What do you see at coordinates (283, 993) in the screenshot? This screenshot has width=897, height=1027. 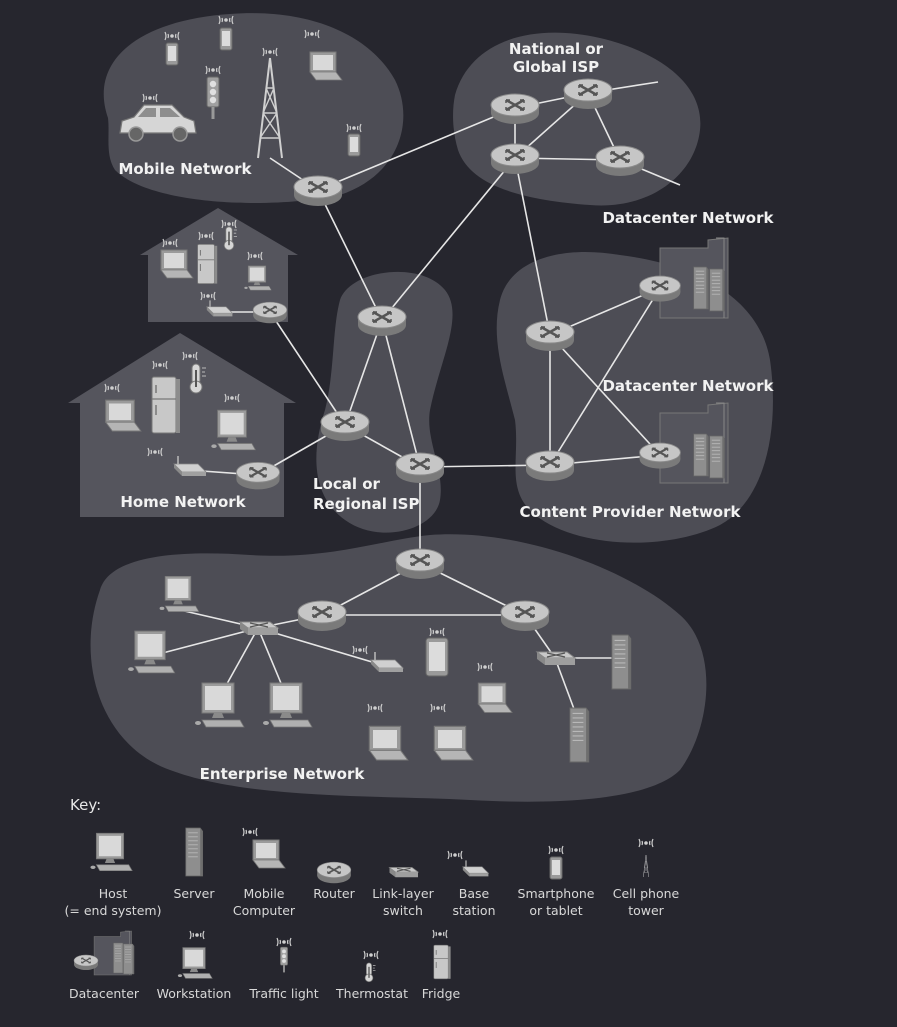 I see `legend-label-traffic-light: Traffic light` at bounding box center [283, 993].